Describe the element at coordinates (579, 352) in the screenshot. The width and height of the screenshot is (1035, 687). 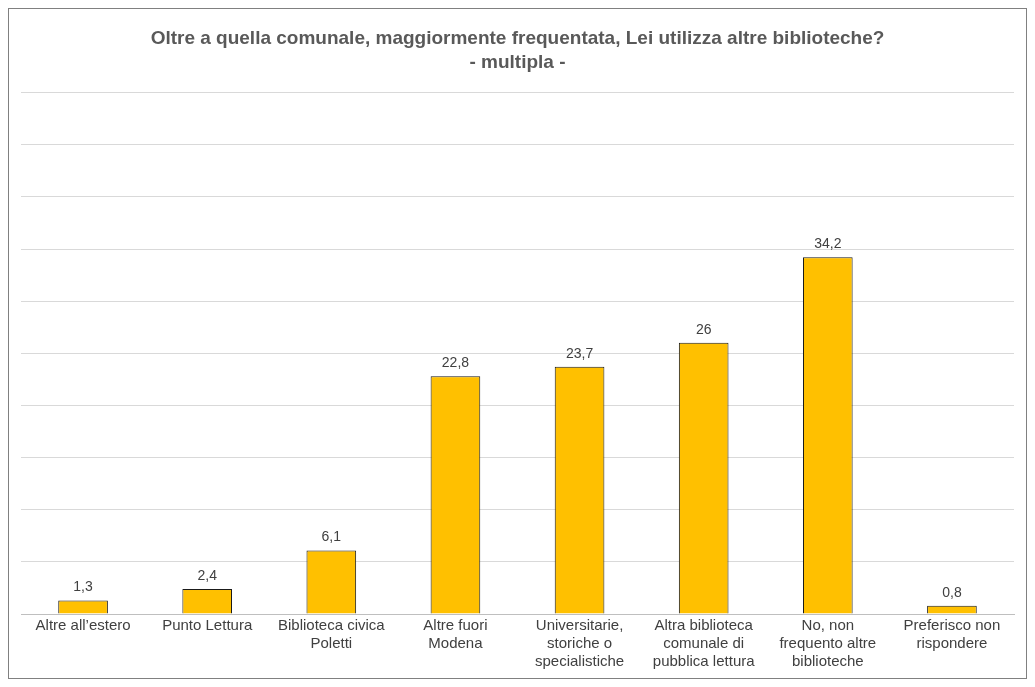
I see `data-label: 23,7` at that location.